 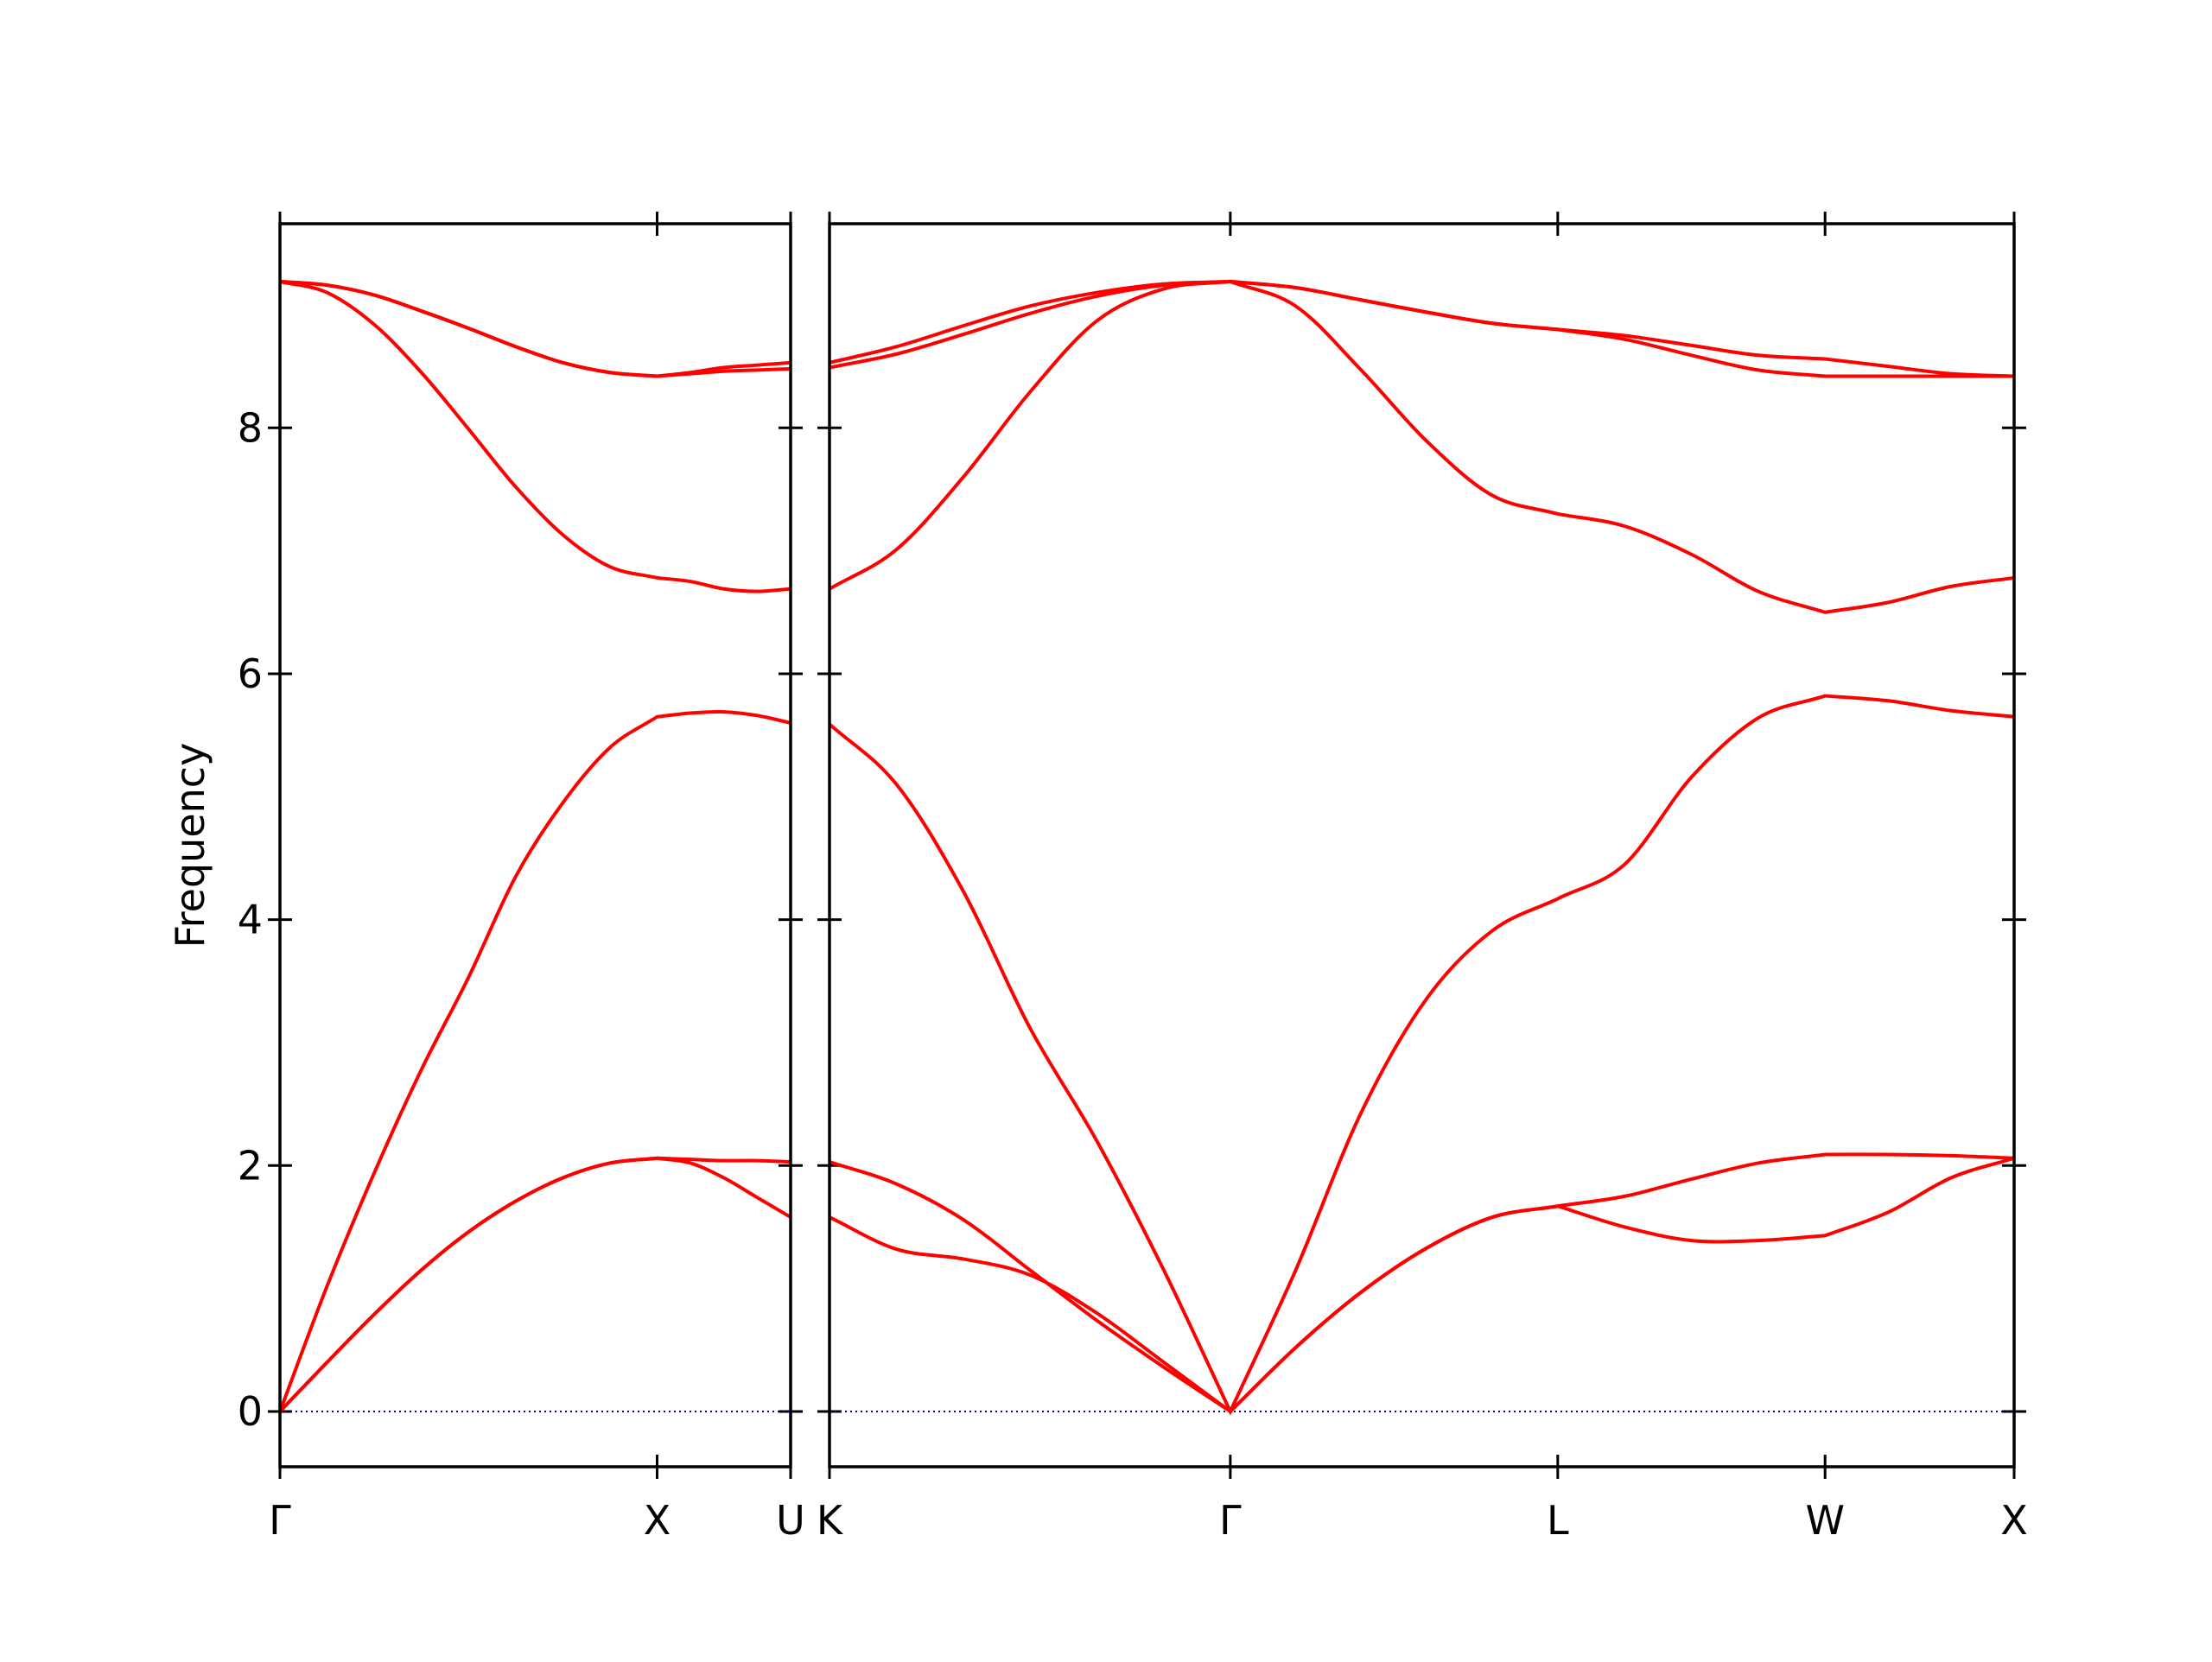 I want to click on y-axis-label: Frequency, so click(x=190, y=845).